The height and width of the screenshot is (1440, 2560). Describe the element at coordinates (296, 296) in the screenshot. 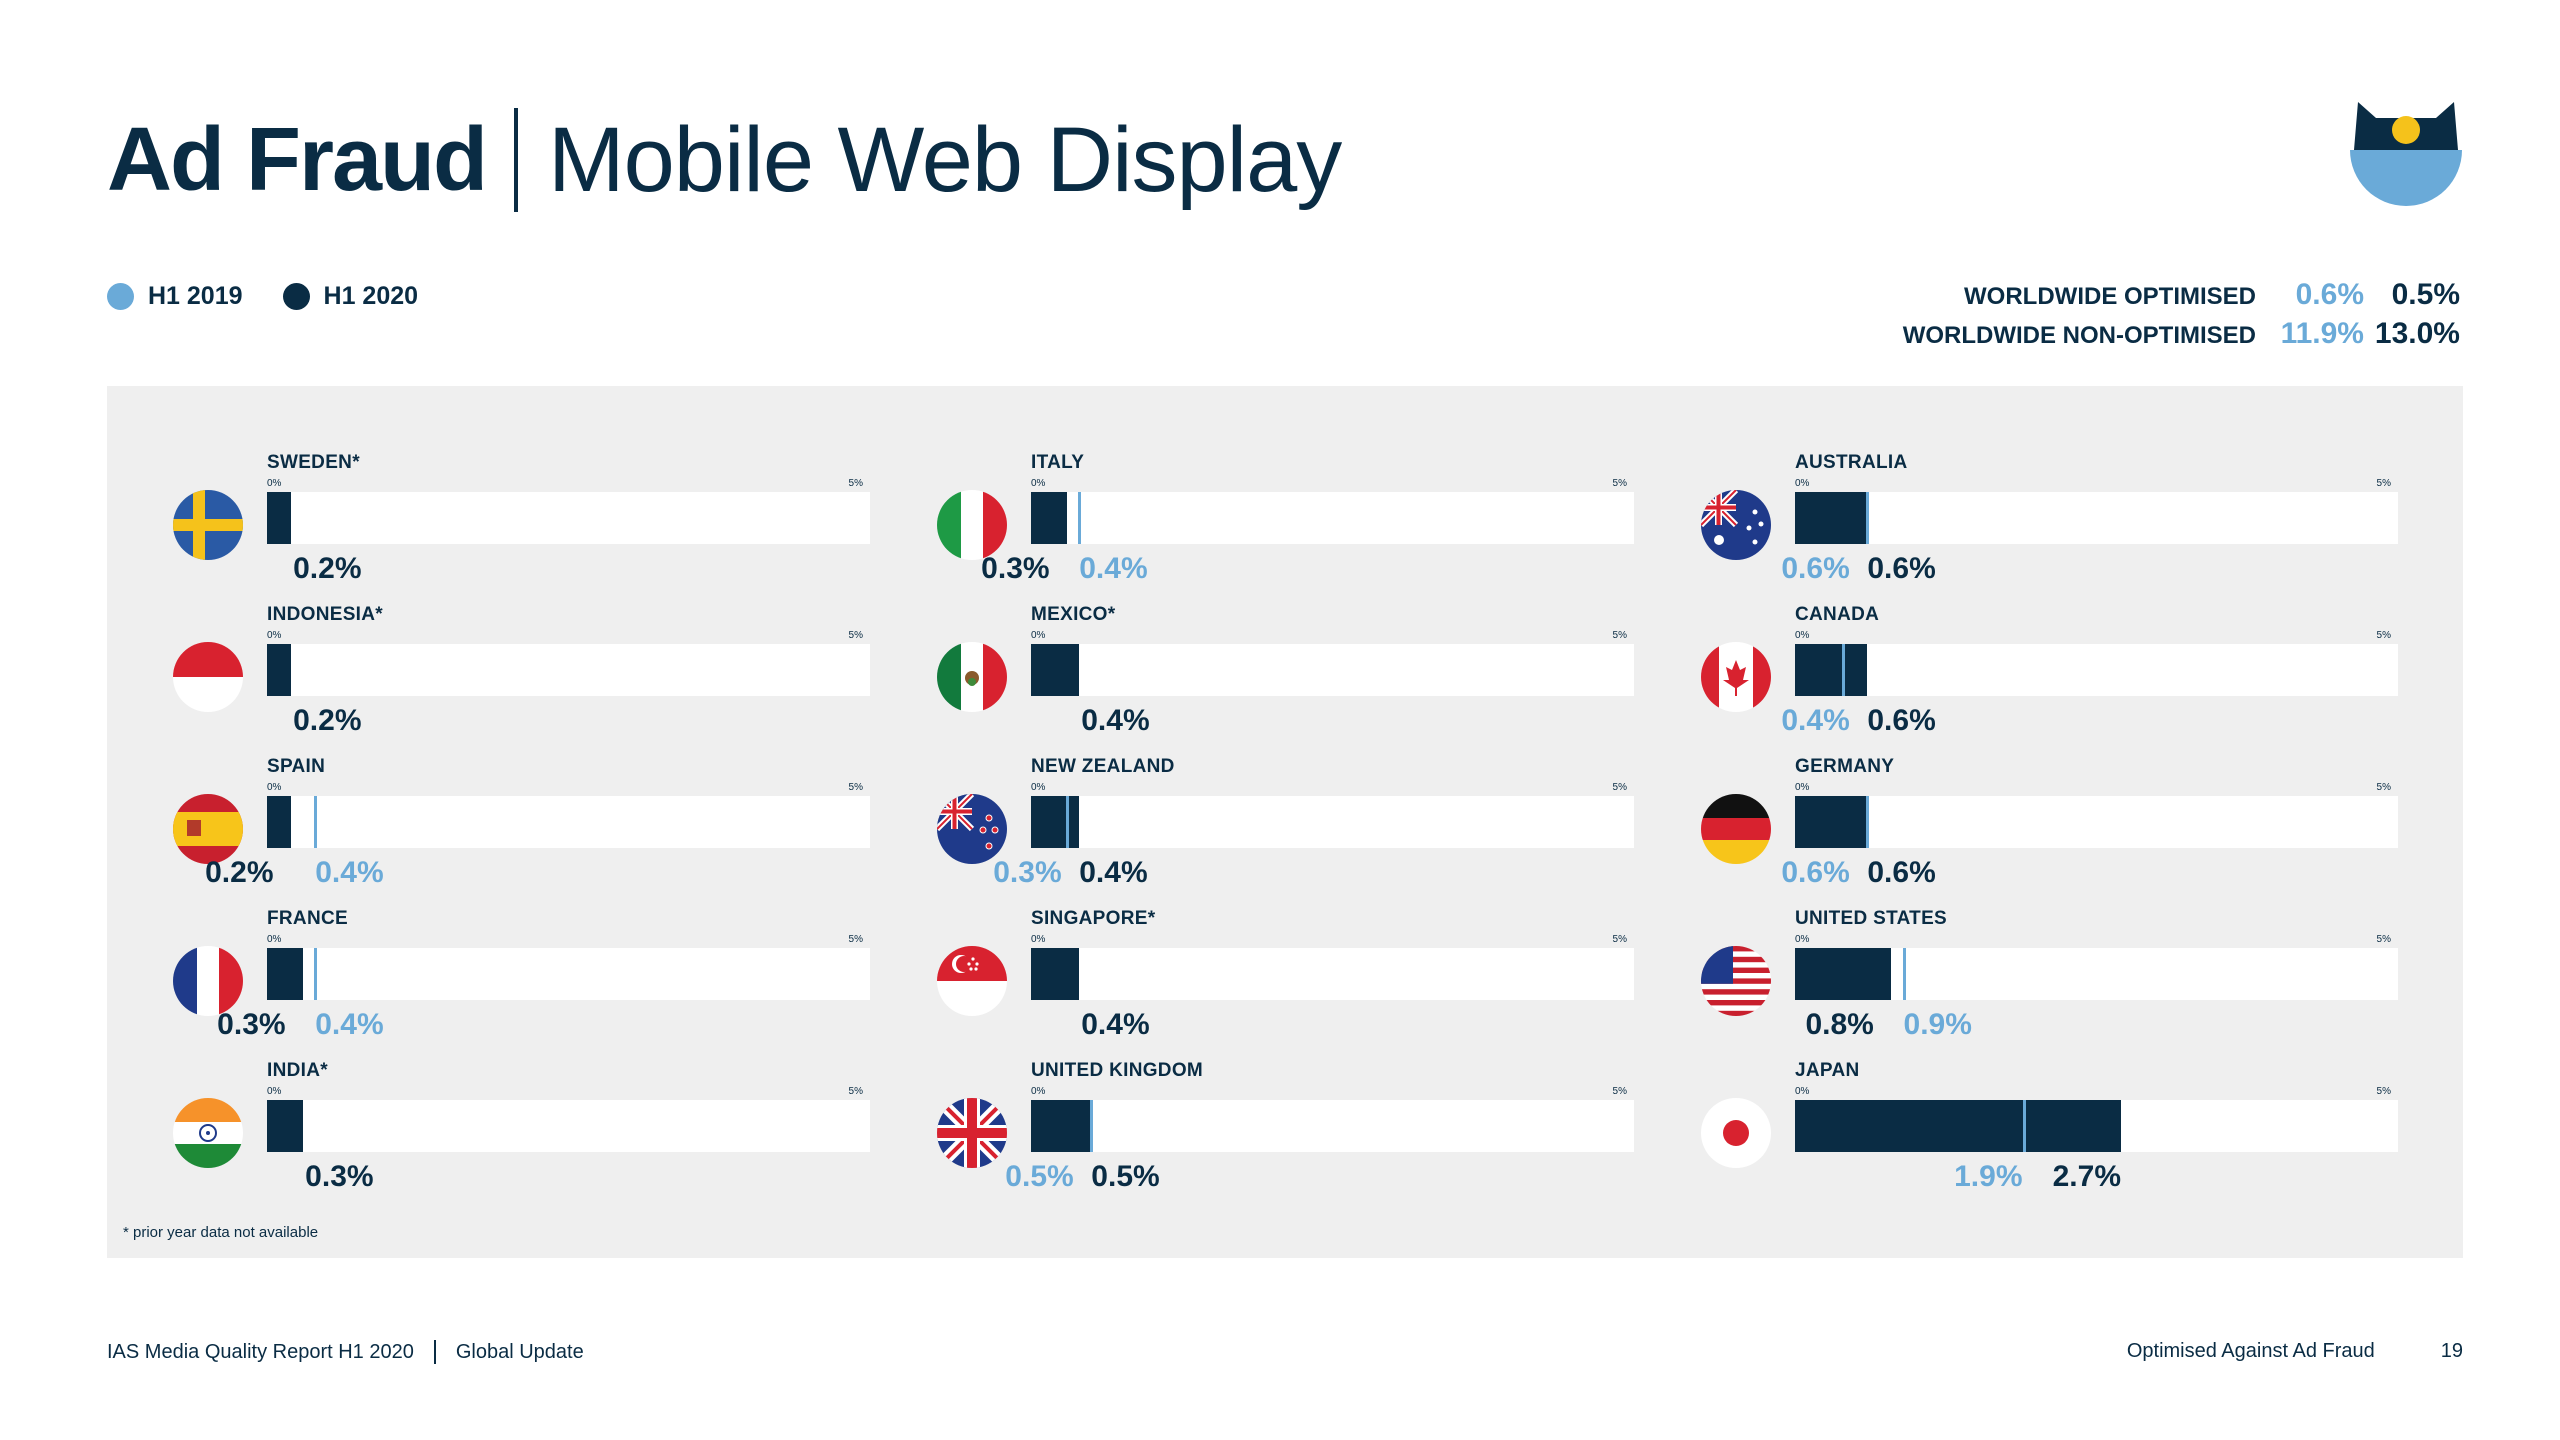

I see `legend-dot-2020` at that location.